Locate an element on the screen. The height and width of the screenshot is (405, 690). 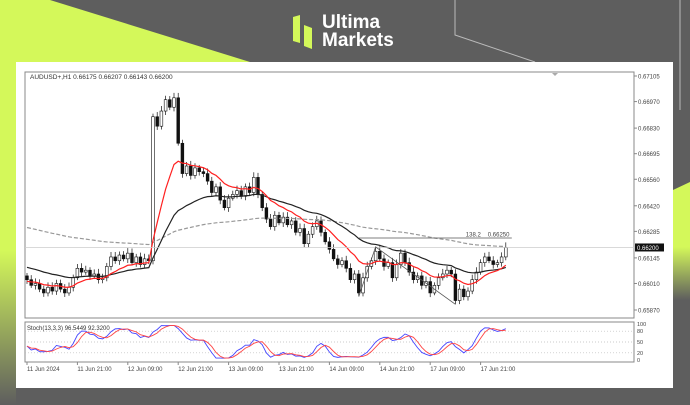
stoch-level-label: 100 is located at coordinates (641, 325).